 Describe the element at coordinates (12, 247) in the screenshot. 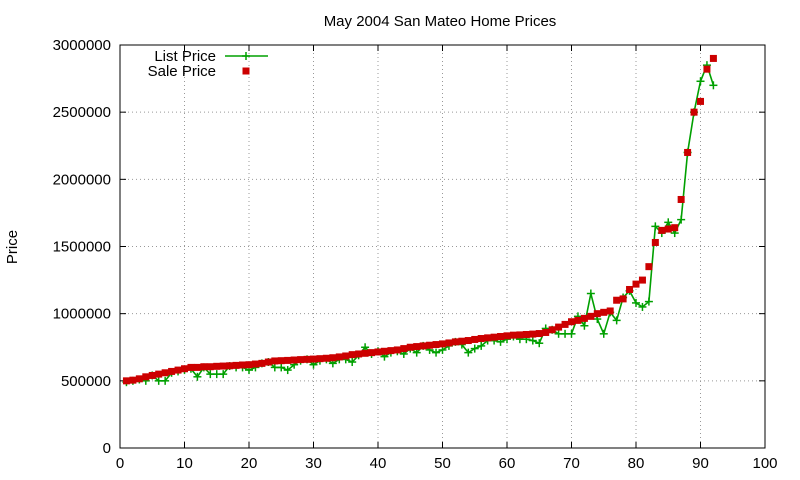

I see `y-axis-label: Price` at that location.